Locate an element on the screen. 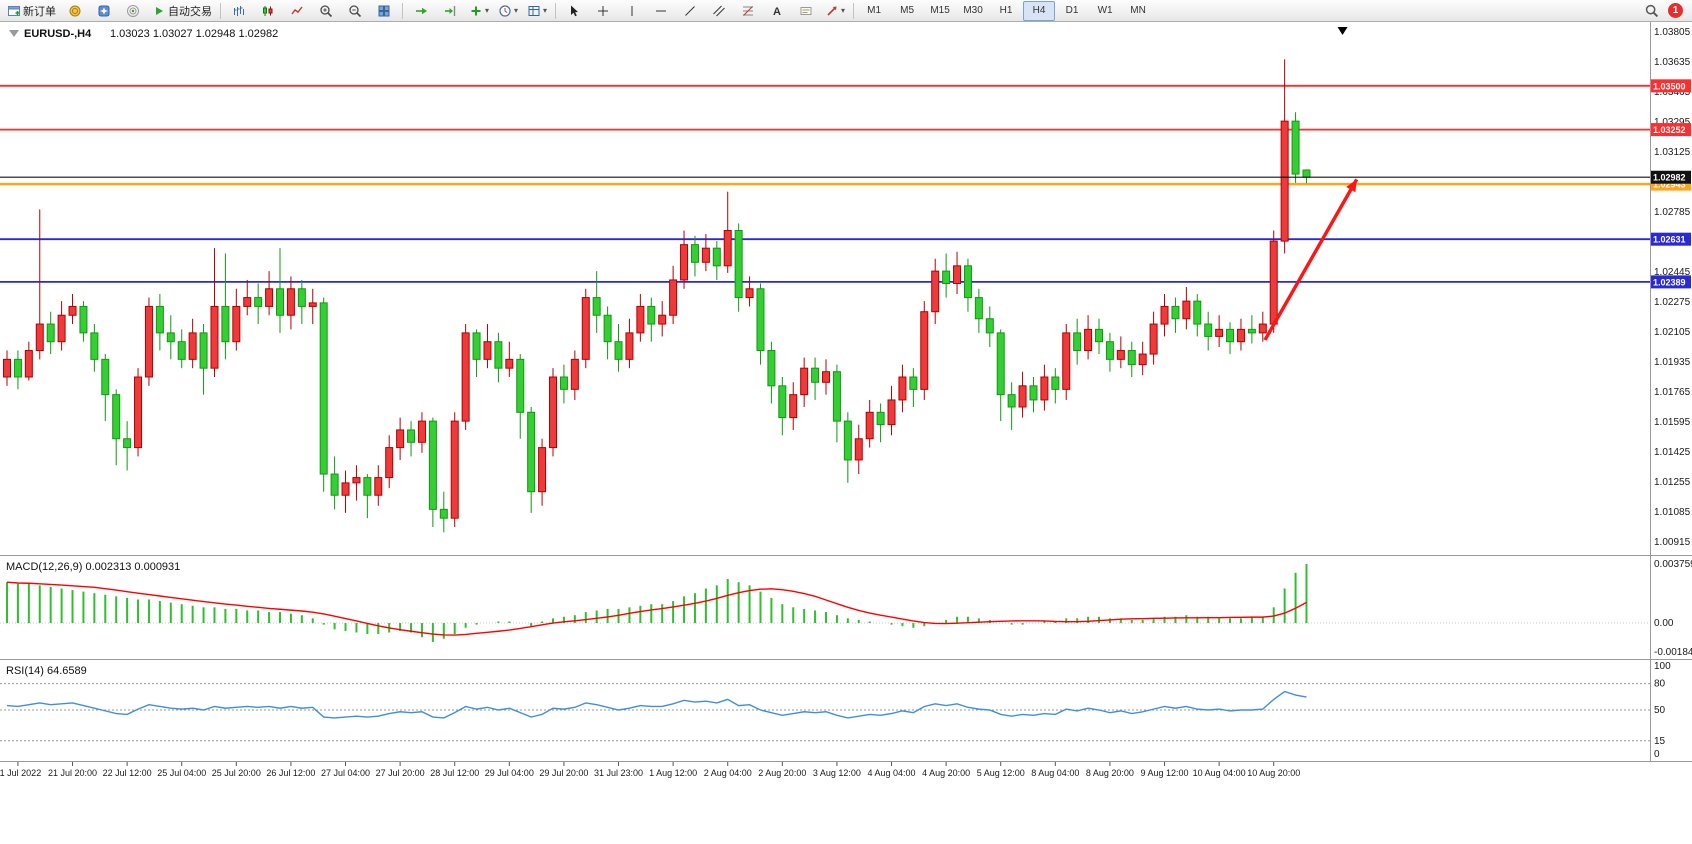  time-axis-label: 4 Aug 04:00 is located at coordinates (891, 773).